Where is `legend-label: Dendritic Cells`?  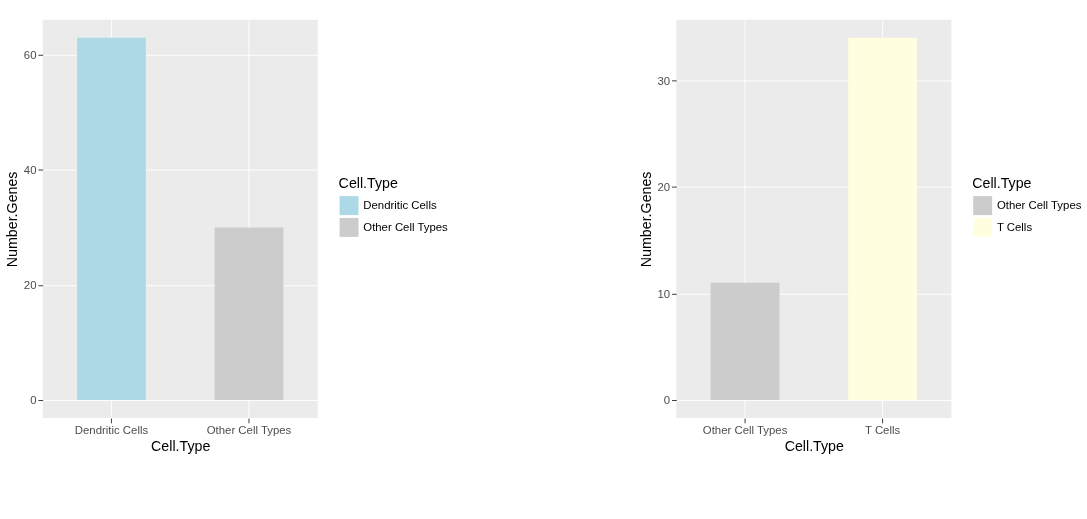 legend-label: Dendritic Cells is located at coordinates (400, 205).